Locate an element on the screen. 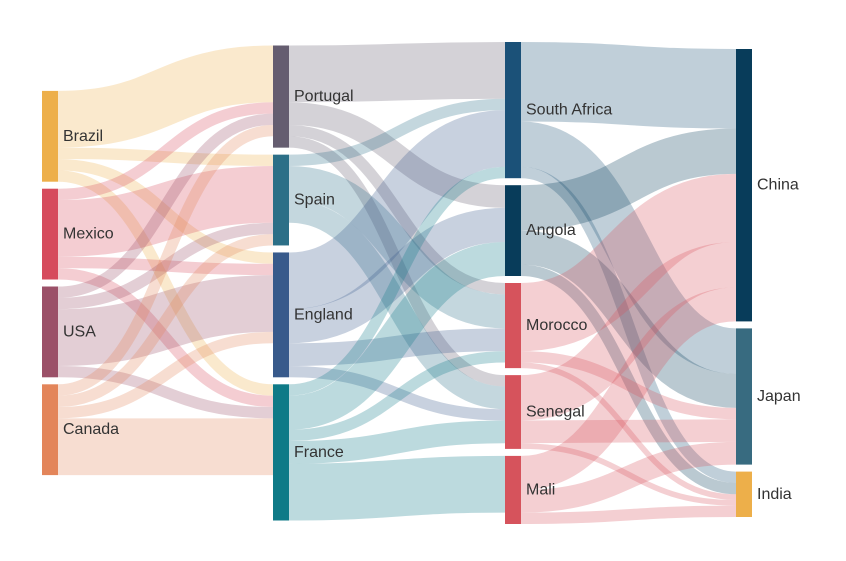 This screenshot has height=561, width=846. link-spain-to-morocco is located at coordinates (397, 247).